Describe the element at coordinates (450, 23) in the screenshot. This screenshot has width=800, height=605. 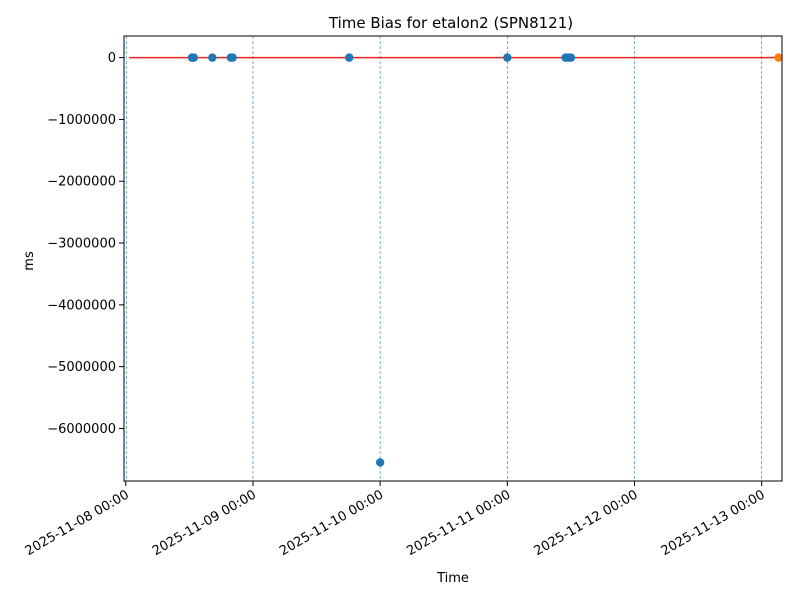
I see `chart-title: Time Bias for etalon2 (SPN8121)` at that location.